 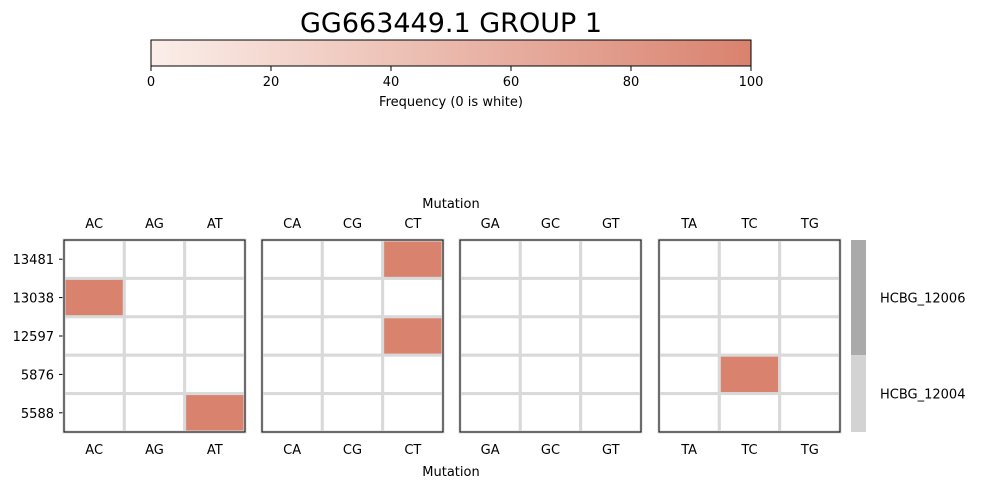 What do you see at coordinates (550, 224) in the screenshot?
I see `column-label-top: GC` at bounding box center [550, 224].